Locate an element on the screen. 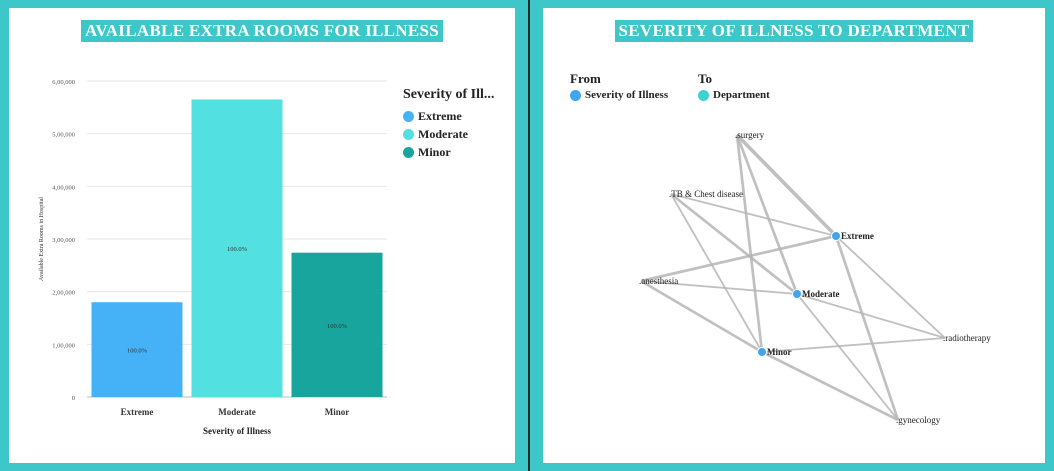 This screenshot has width=1054, height=471. data-label-extreme: 100.0% is located at coordinates (137, 351).